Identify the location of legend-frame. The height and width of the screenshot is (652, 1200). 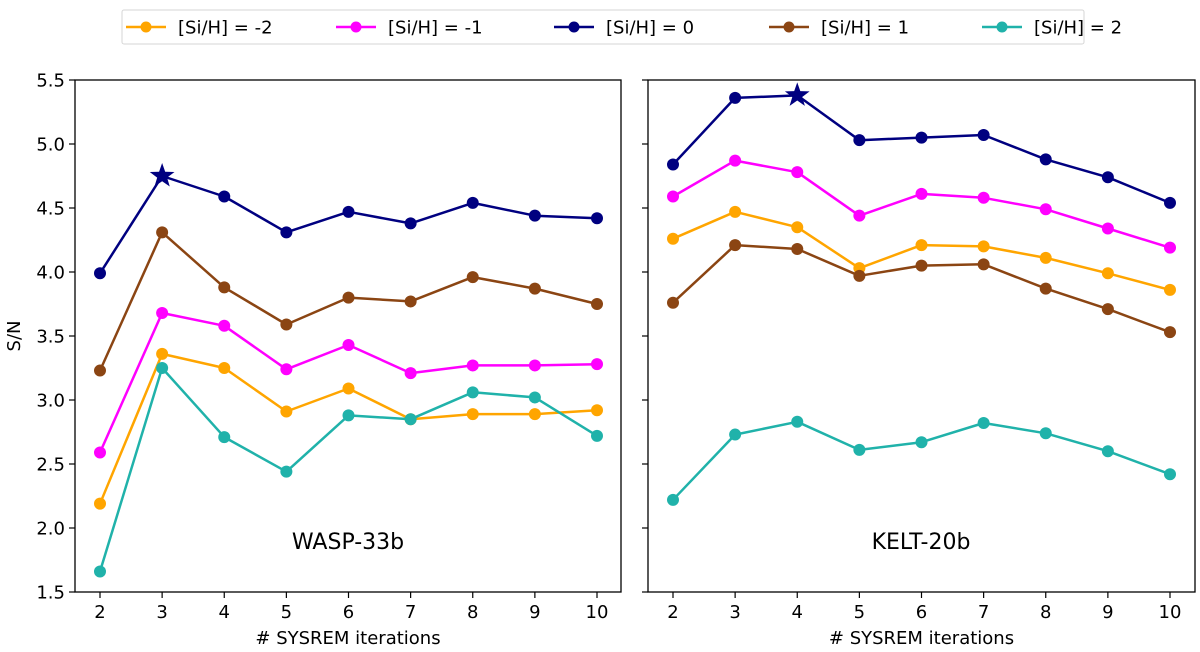
(603, 27).